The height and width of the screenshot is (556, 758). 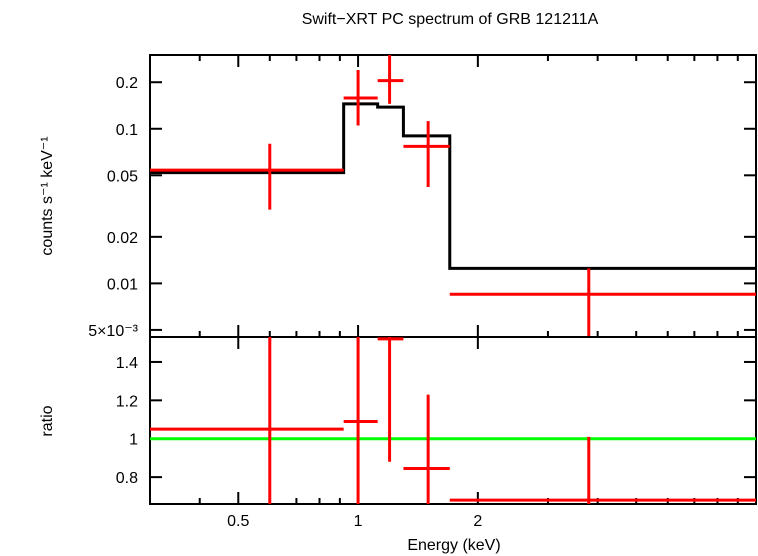 What do you see at coordinates (122, 176) in the screenshot?
I see `spectrum-y-tick-label: 0.05` at bounding box center [122, 176].